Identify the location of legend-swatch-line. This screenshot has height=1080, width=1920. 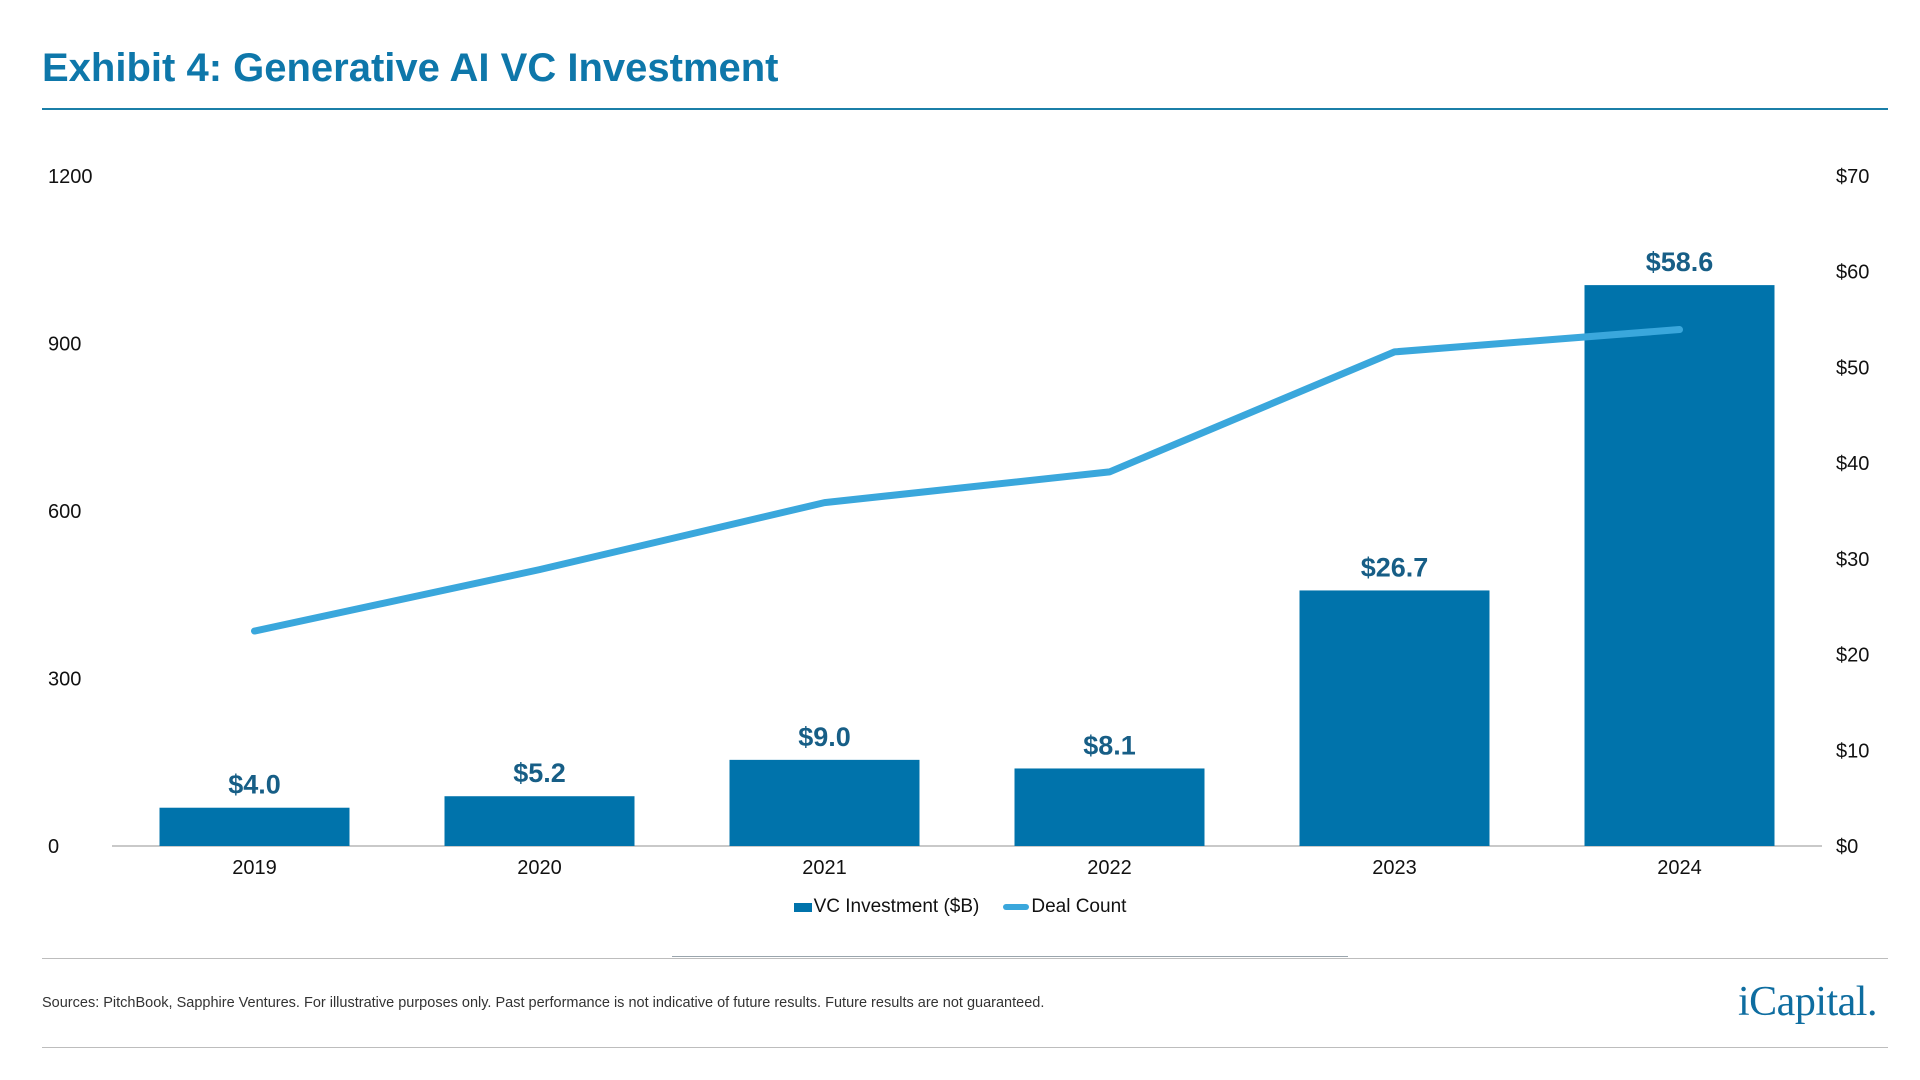
(1016, 907).